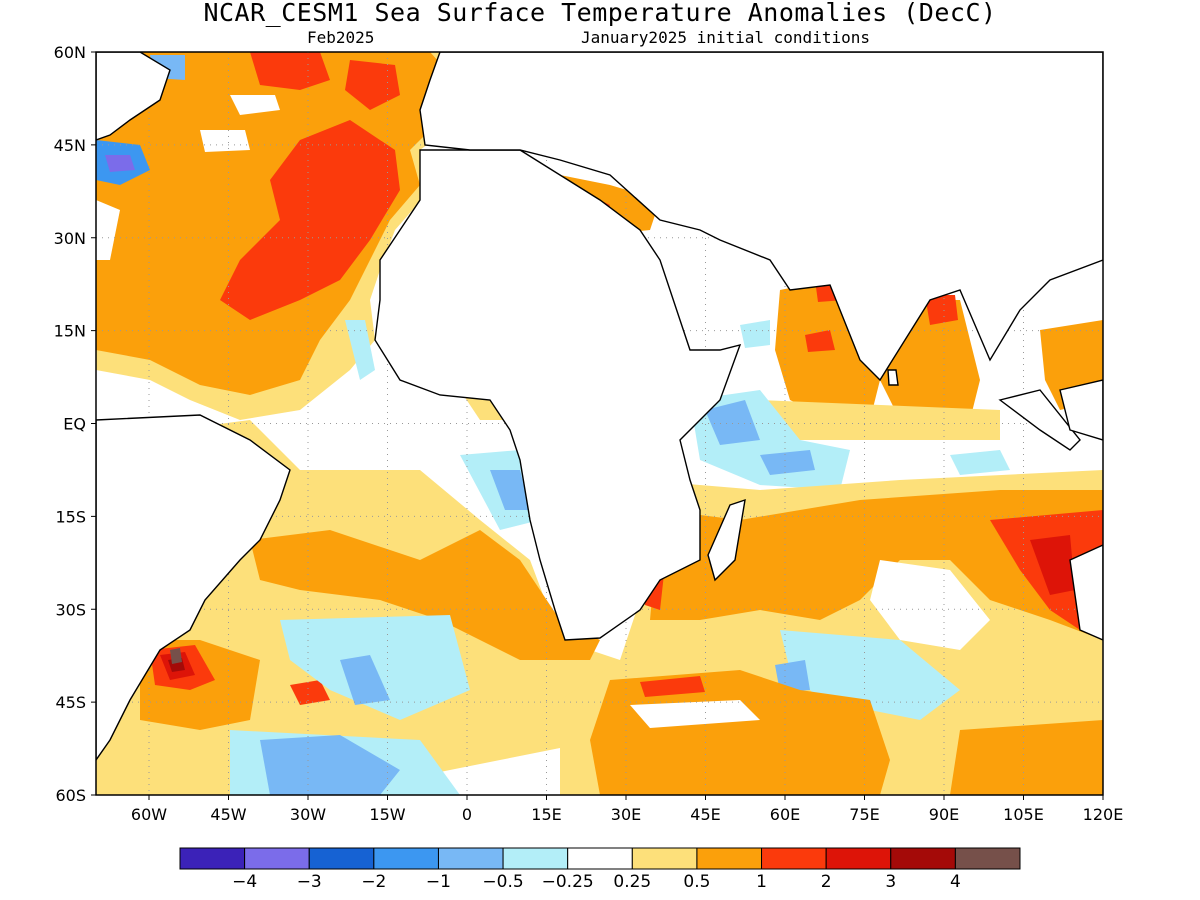 The image size is (1200, 900). What do you see at coordinates (632, 882) in the screenshot?
I see `colorbar-label: 0.25` at bounding box center [632, 882].